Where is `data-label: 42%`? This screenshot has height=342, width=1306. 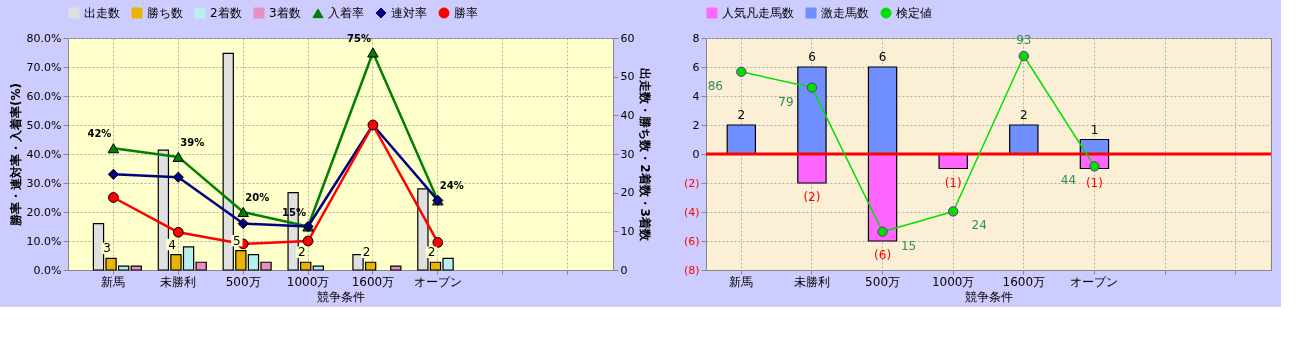
data-label: 42% is located at coordinates (99, 134).